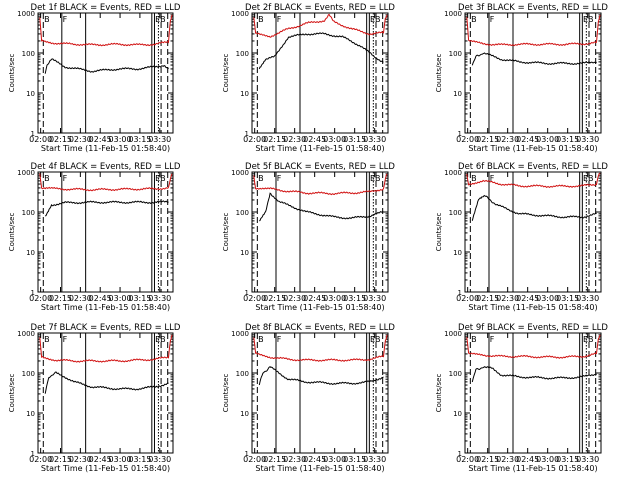 Image resolution: width=640 pixels, height=480 pixels. I want to click on panel-title: Det 4f BLACK = Events, RED = LLD, so click(106, 167).